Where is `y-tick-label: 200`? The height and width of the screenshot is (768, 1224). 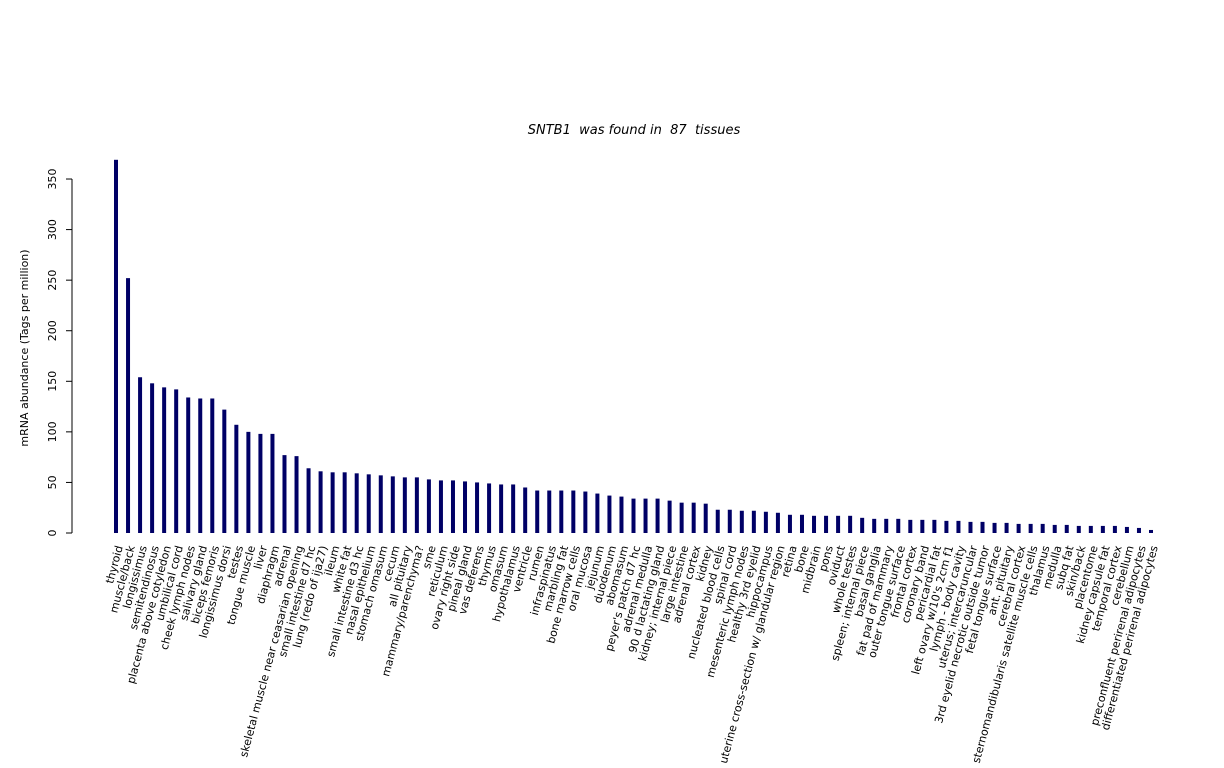 y-tick-label: 200 is located at coordinates (52, 330).